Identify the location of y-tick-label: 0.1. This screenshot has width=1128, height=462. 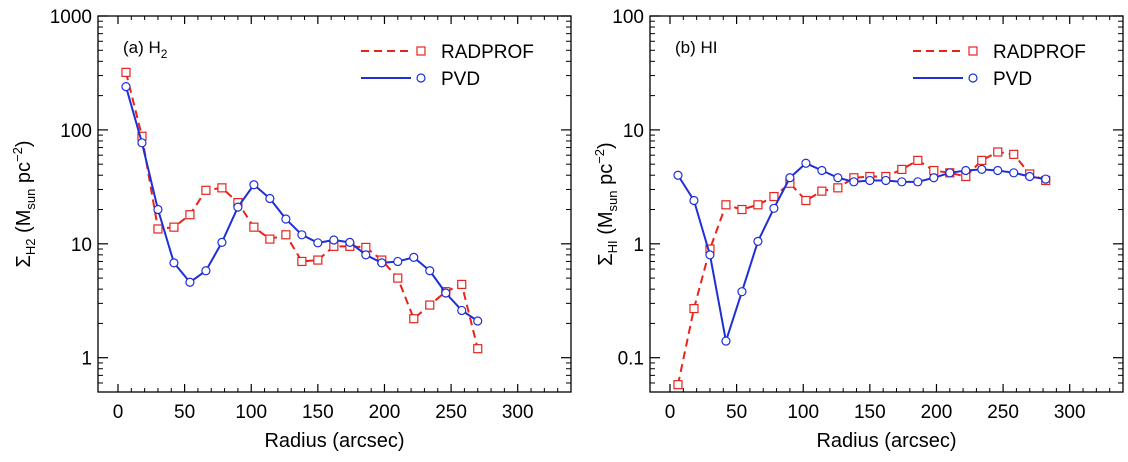
(631, 359).